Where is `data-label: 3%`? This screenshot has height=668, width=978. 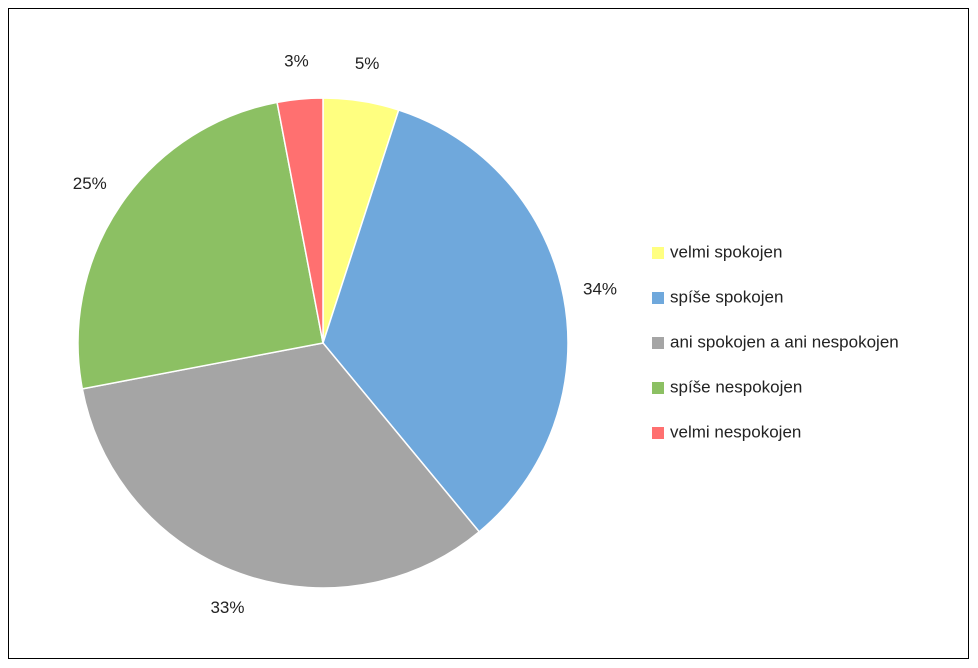
data-label: 3% is located at coordinates (296, 61).